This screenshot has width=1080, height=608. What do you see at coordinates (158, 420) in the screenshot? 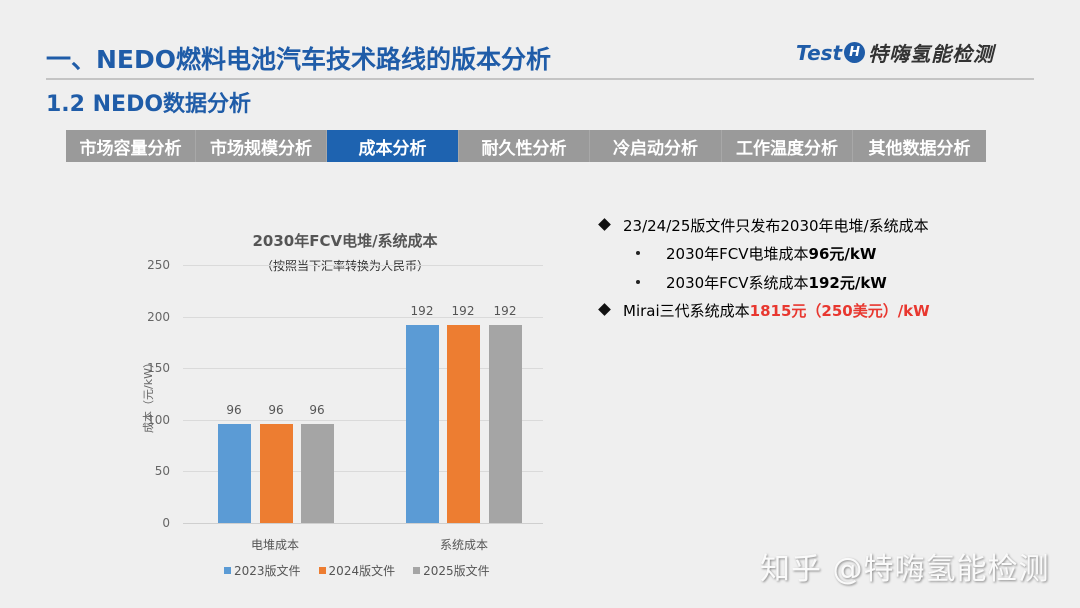
I see `y-tick-100: 100` at bounding box center [158, 420].